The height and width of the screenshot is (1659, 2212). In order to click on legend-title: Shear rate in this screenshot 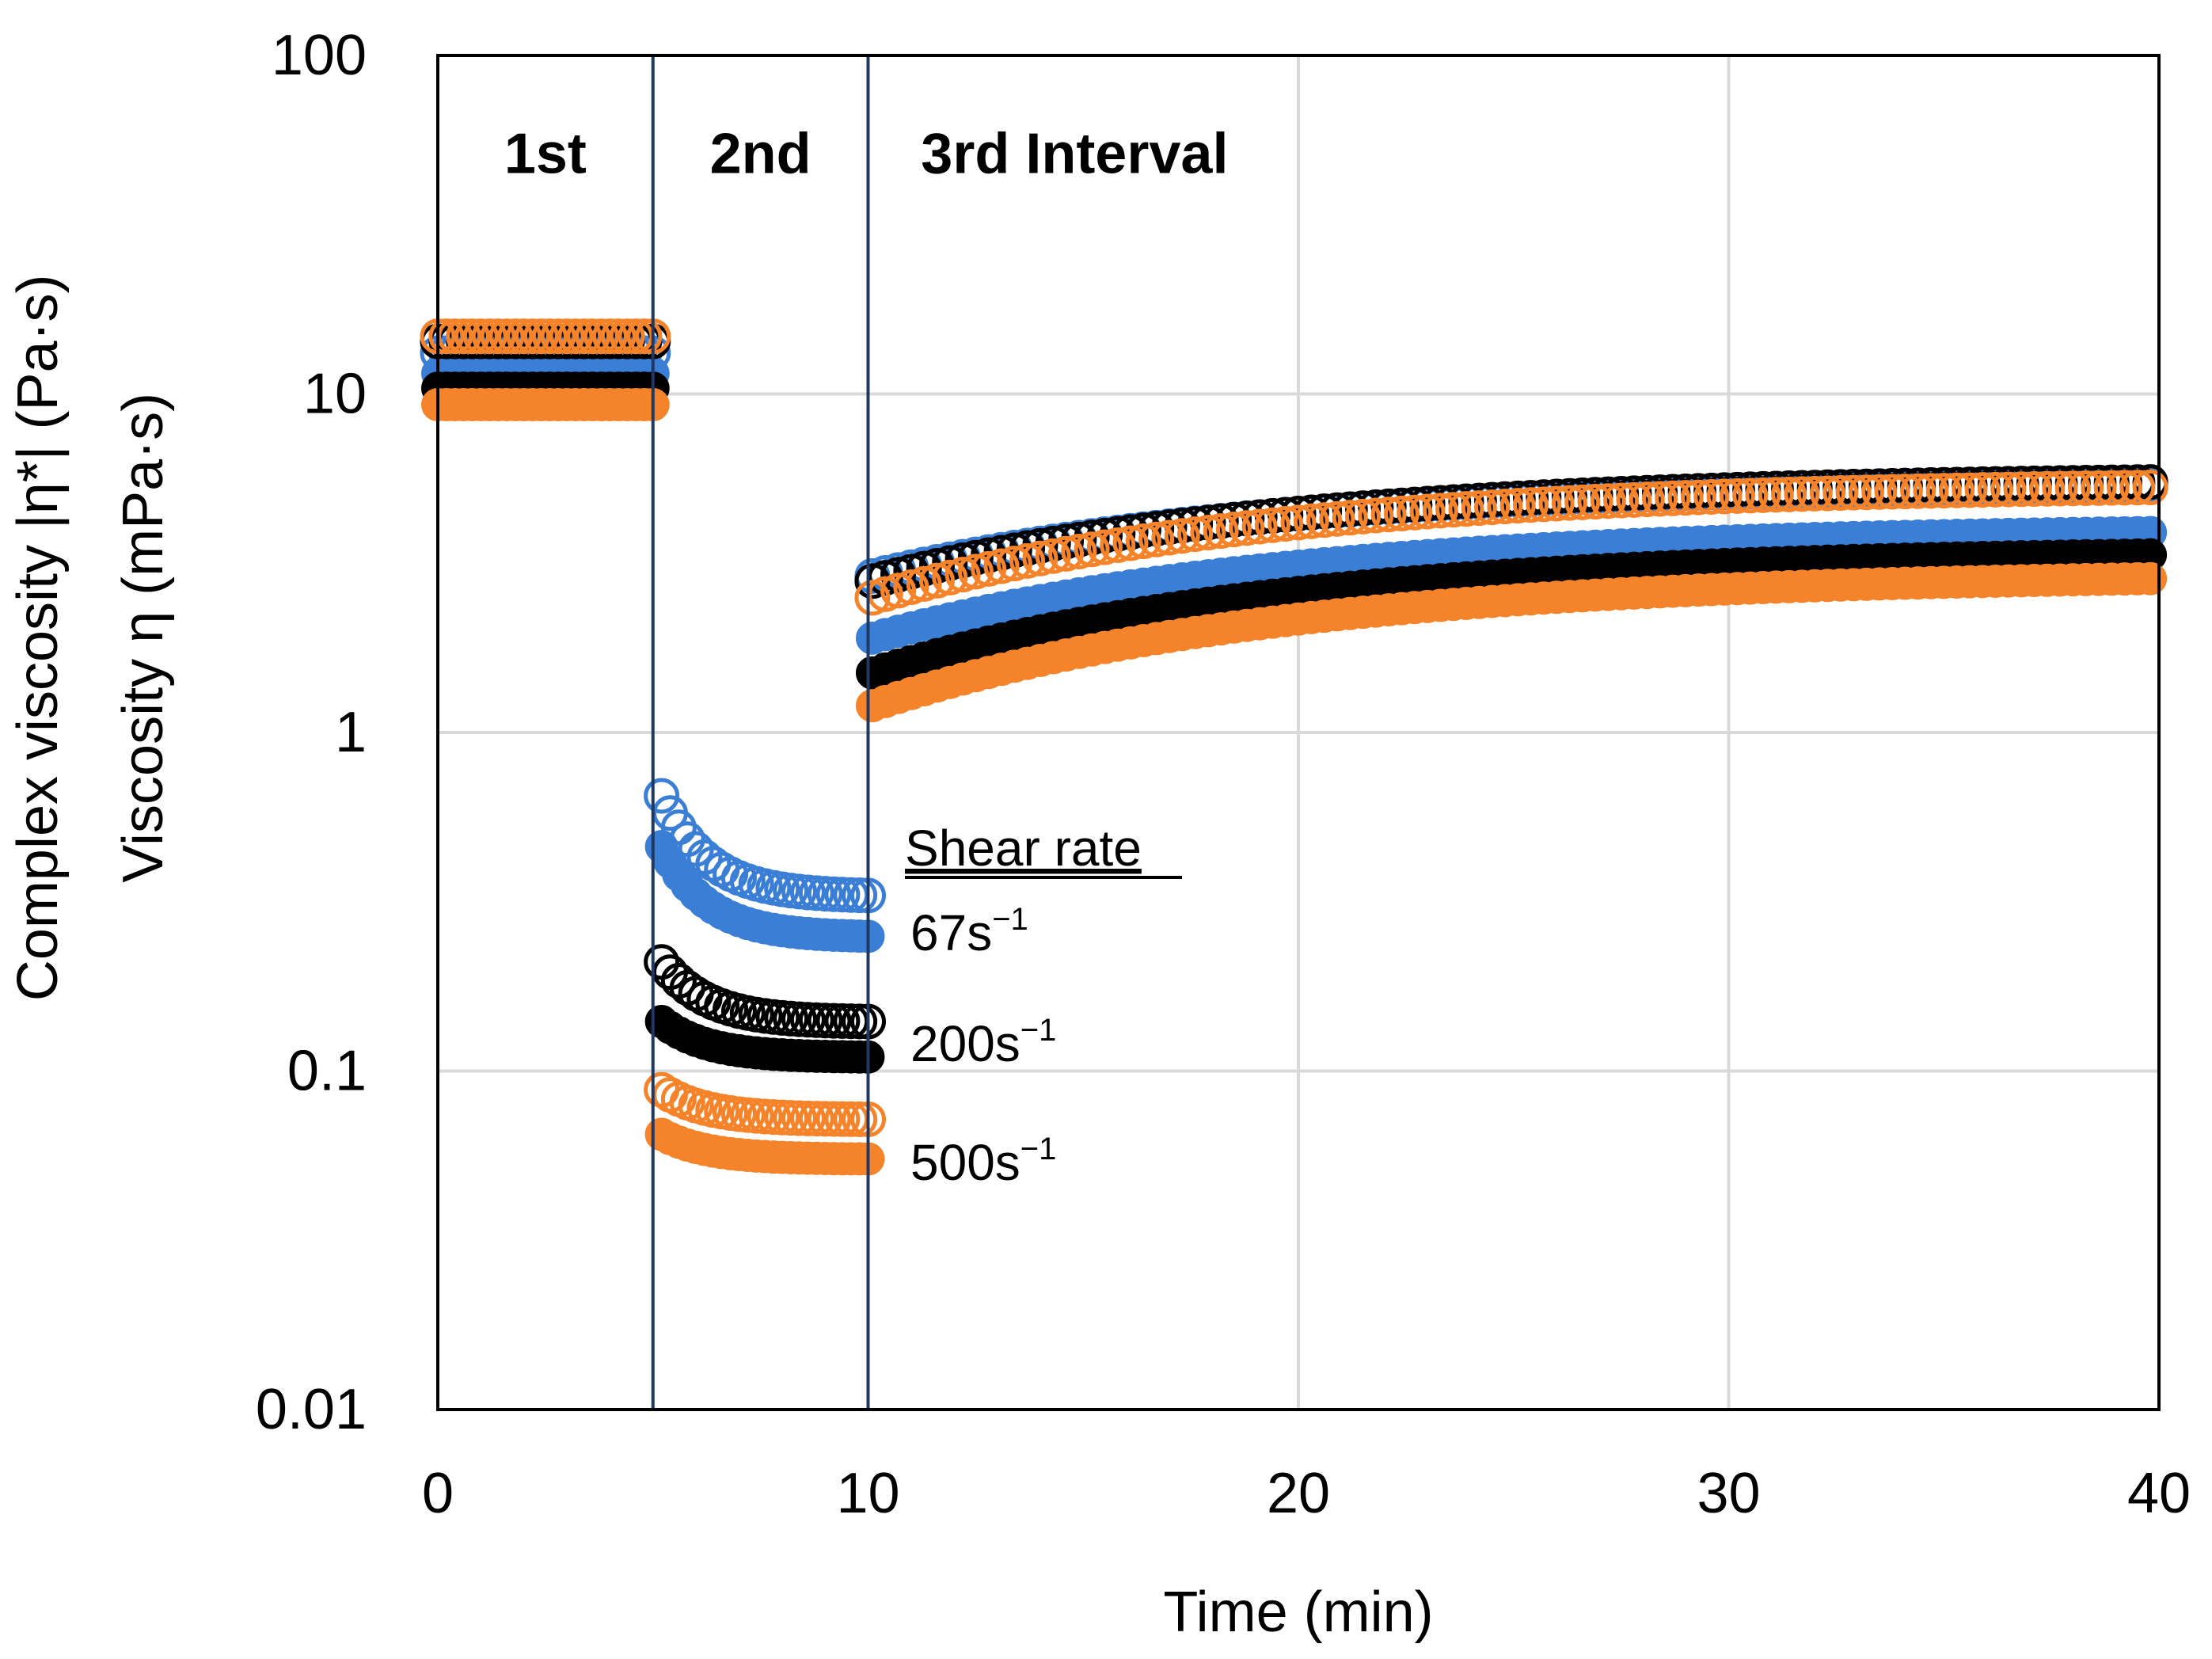, I will do `click(1023, 849)`.